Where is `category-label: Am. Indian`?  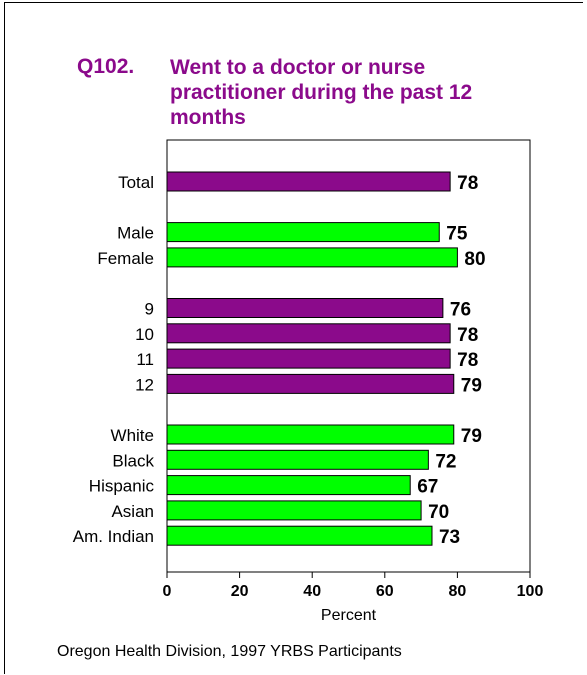 category-label: Am. Indian is located at coordinates (113, 536).